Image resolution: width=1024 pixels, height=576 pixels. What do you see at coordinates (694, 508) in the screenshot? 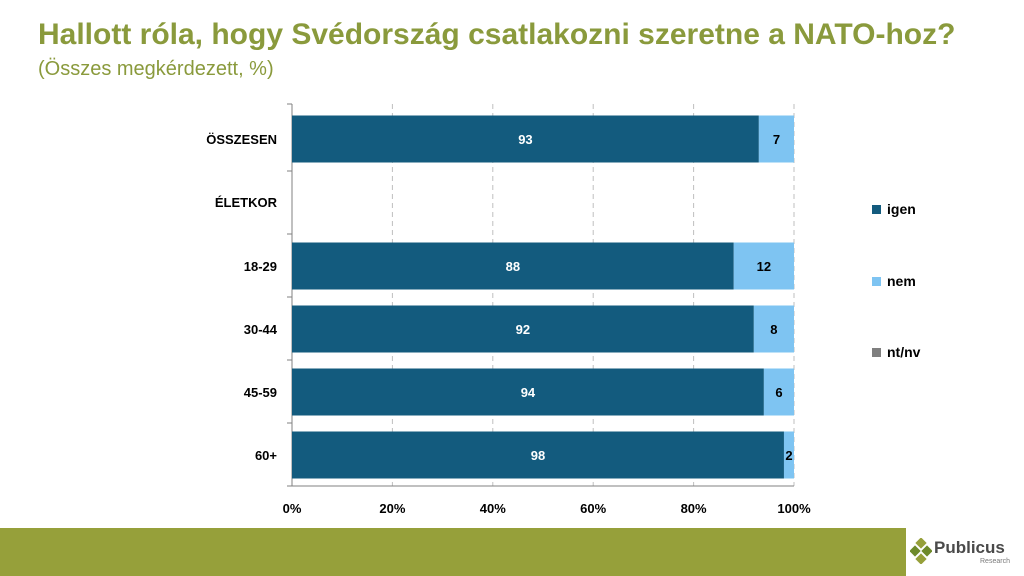
I see `x-tick-label: 80%` at bounding box center [694, 508].